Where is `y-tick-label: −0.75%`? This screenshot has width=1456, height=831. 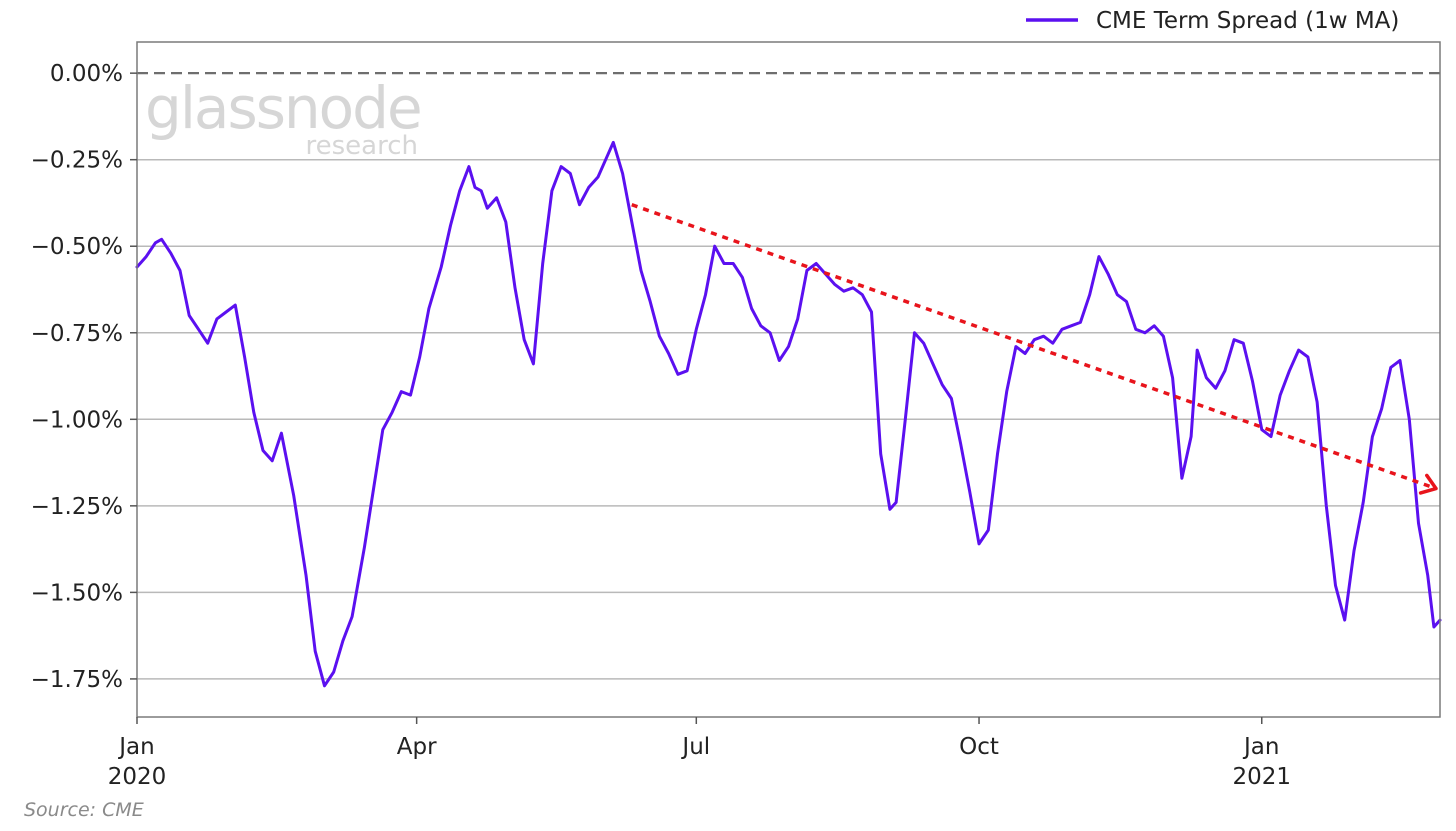
y-tick-label: −0.75% is located at coordinates (77, 334).